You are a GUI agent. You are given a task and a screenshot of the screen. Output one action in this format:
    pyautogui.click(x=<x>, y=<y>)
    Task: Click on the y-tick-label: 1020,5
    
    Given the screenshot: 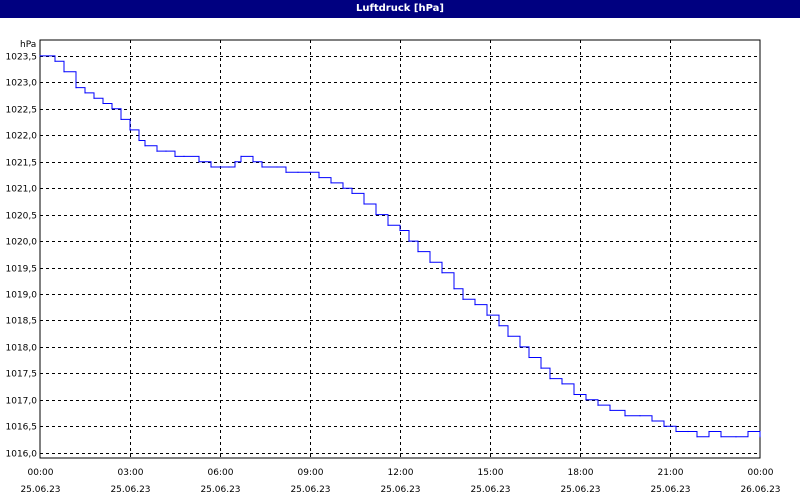 What is the action you would take?
    pyautogui.click(x=22, y=217)
    